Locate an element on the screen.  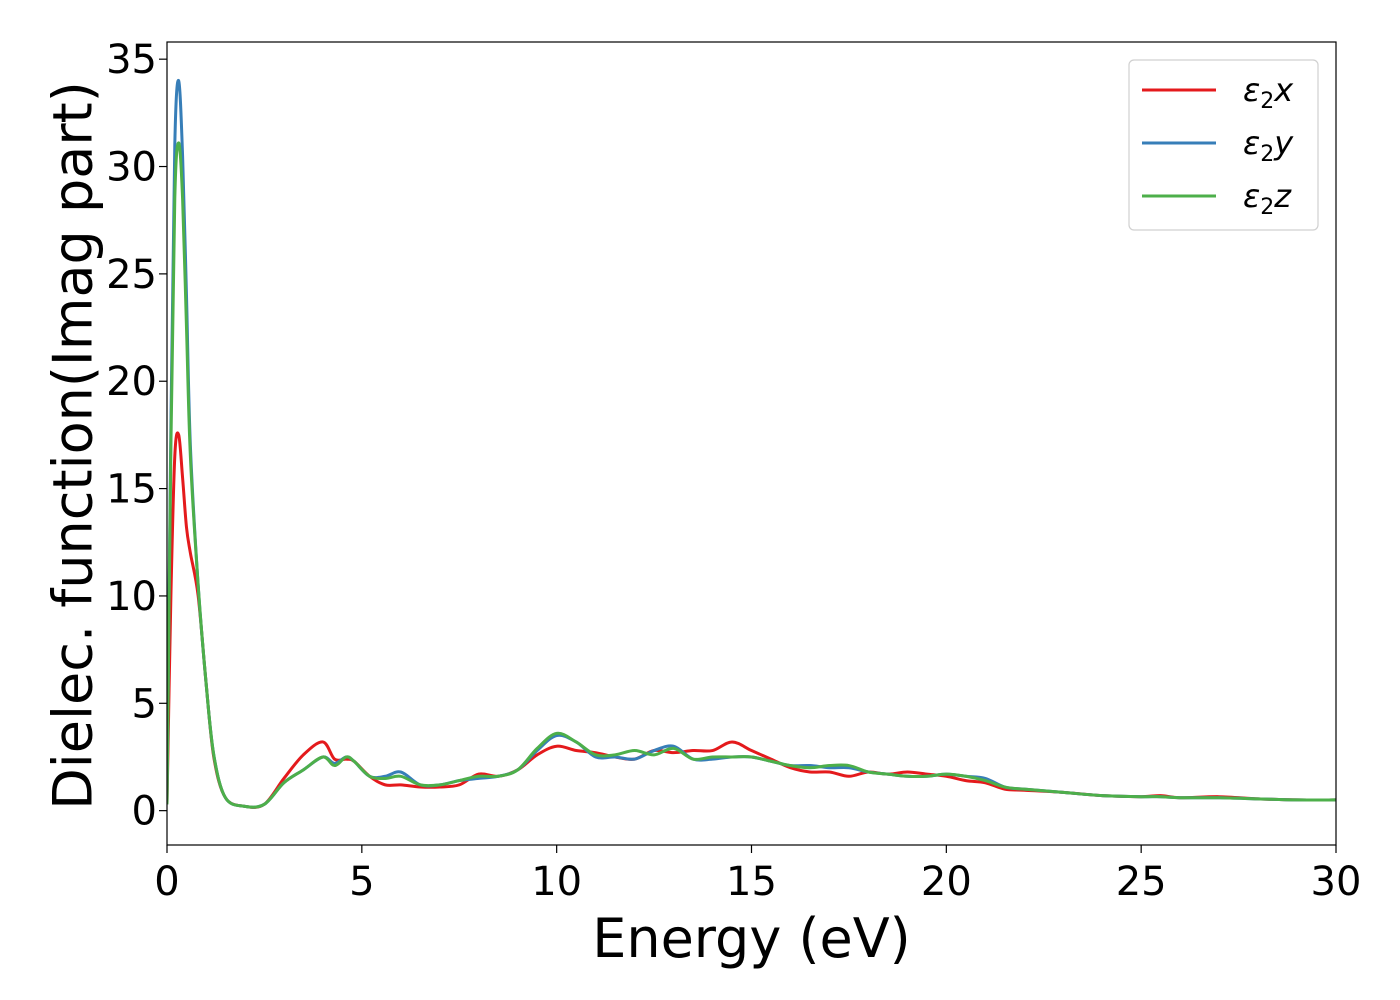
y-tick-label: 10 is located at coordinates (131, 597).